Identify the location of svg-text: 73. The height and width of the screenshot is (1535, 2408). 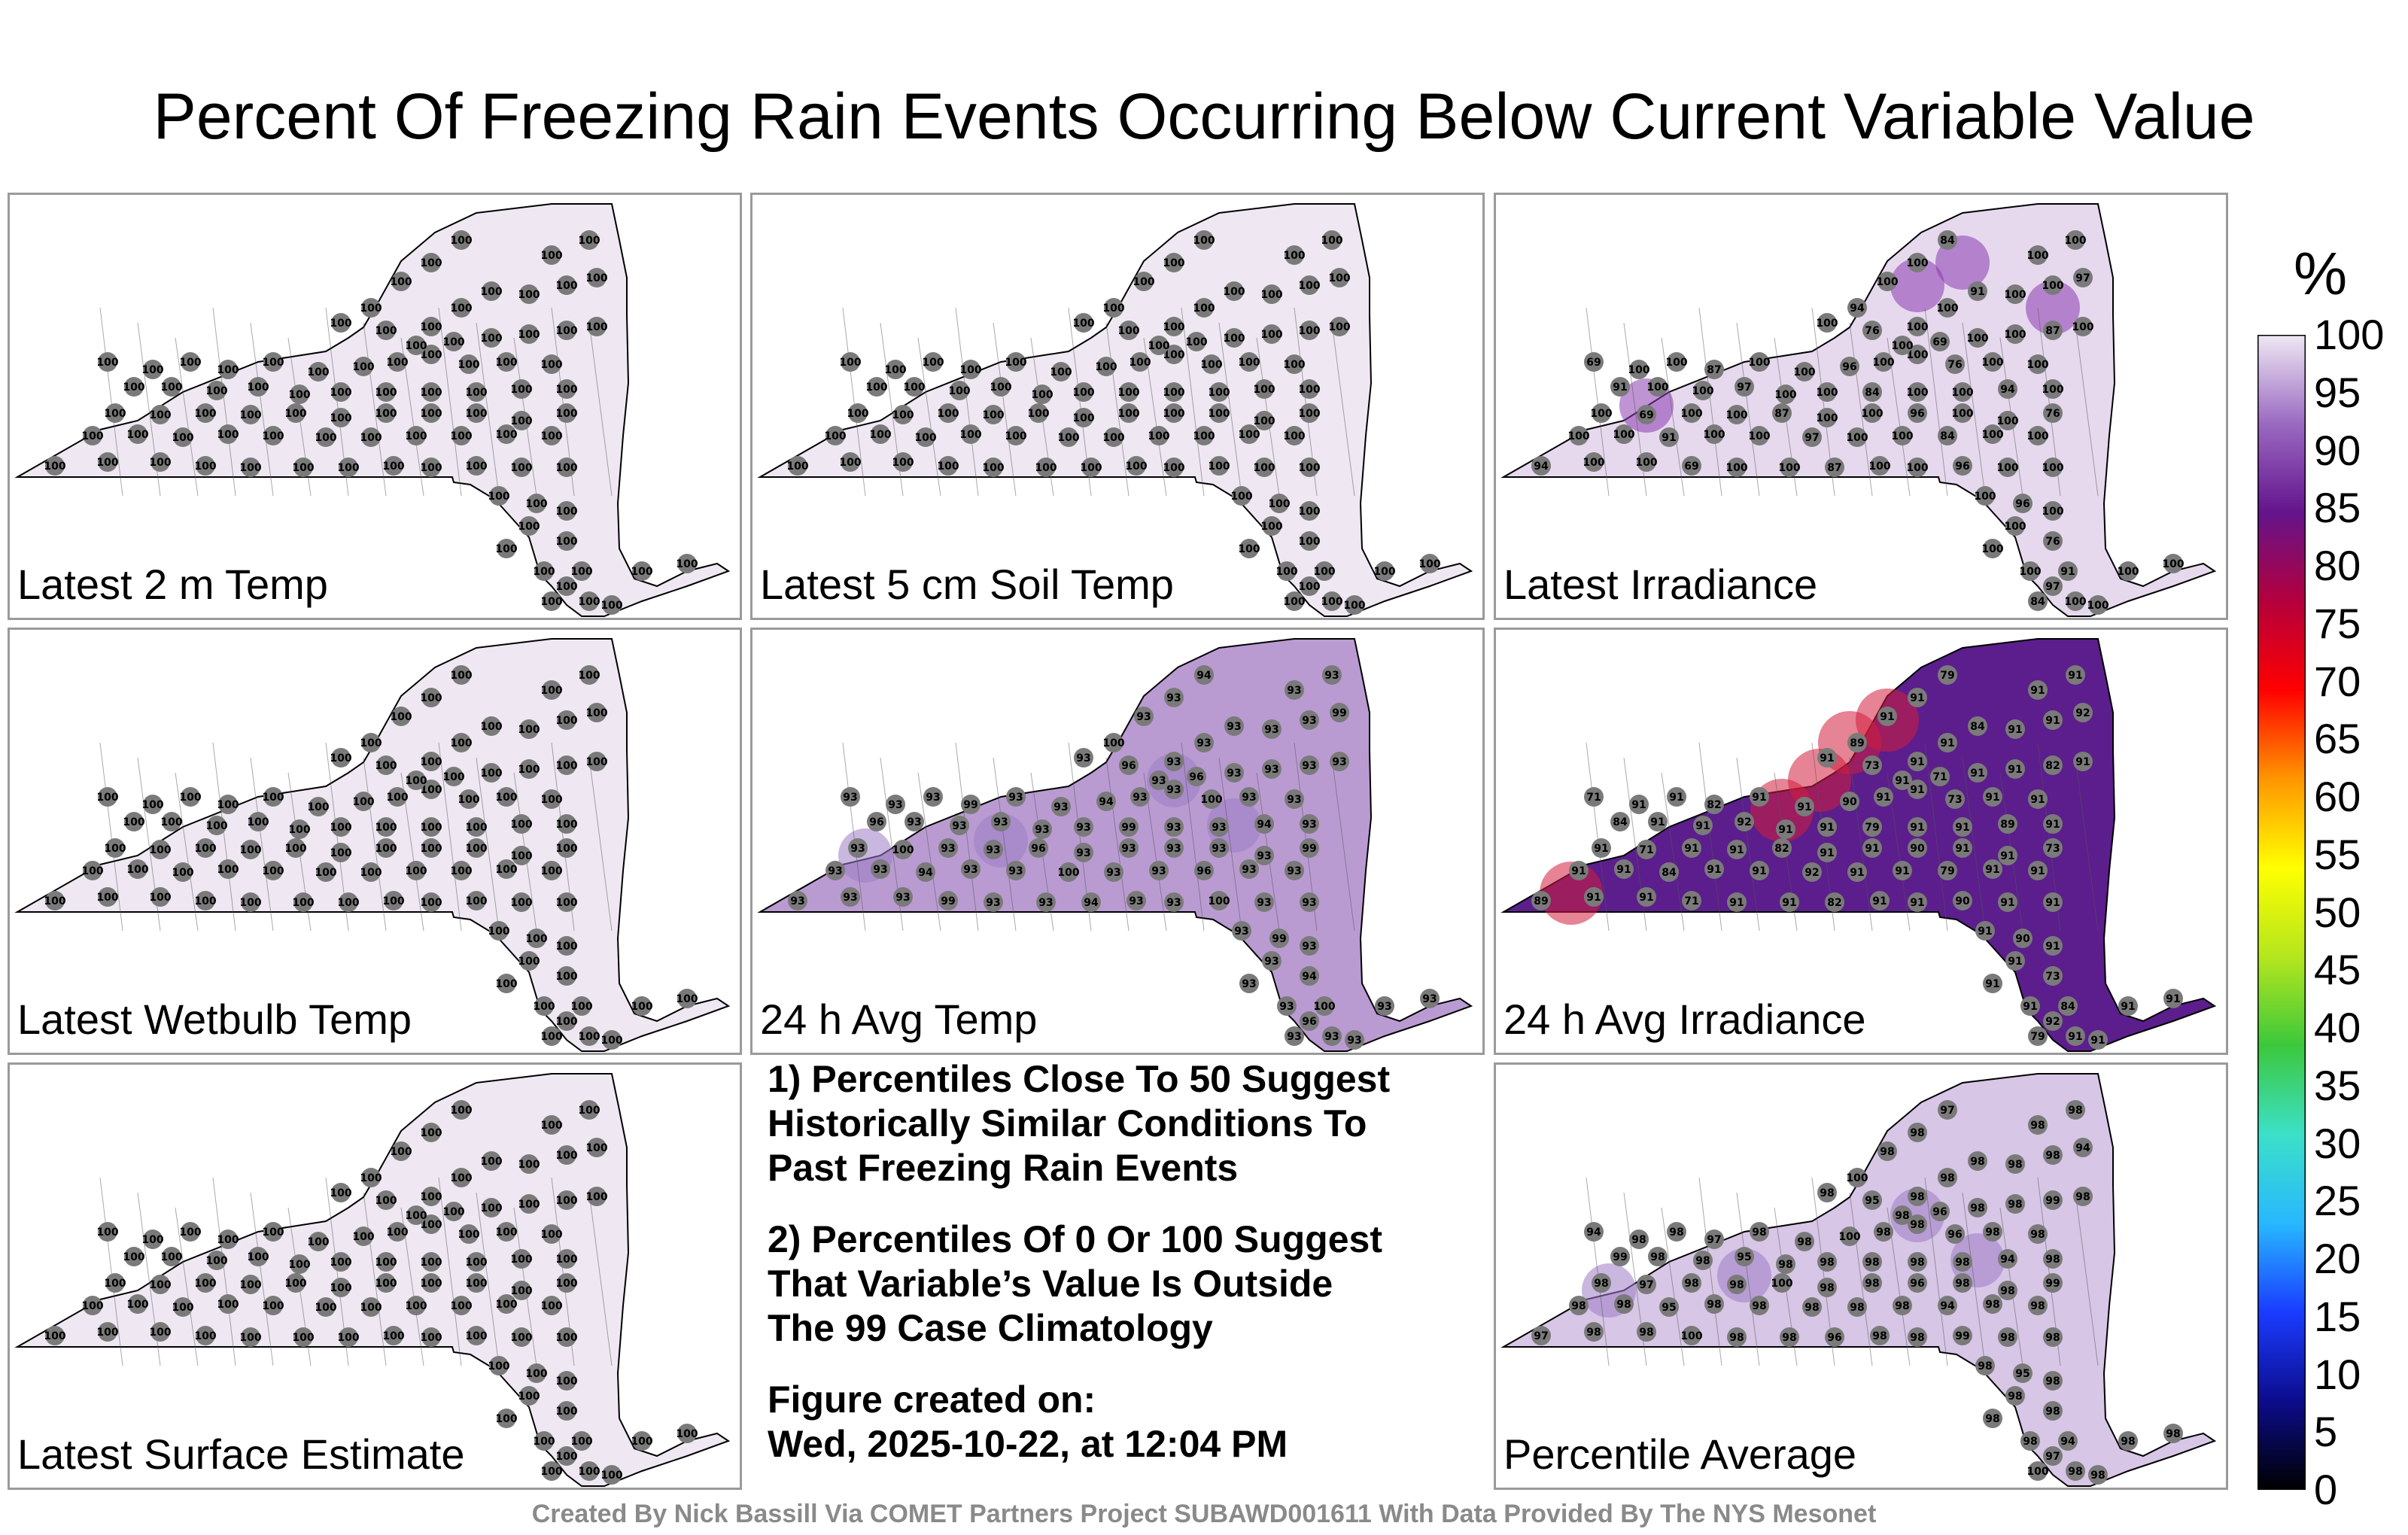
(2052, 849).